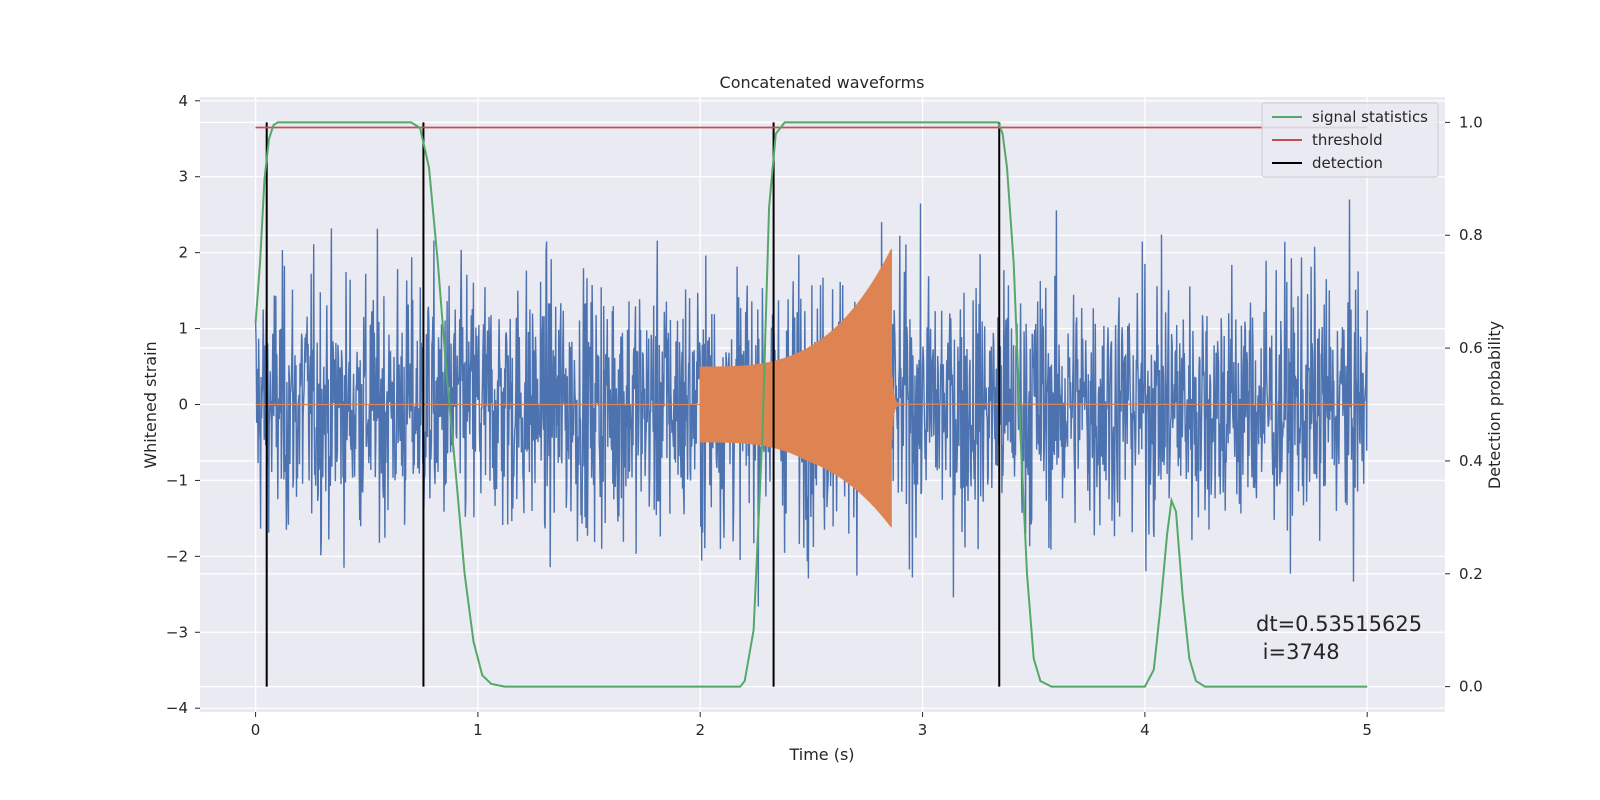 This screenshot has width=1600, height=800. What do you see at coordinates (1494, 405) in the screenshot?
I see `y2-axis-label: Detection probability` at bounding box center [1494, 405].